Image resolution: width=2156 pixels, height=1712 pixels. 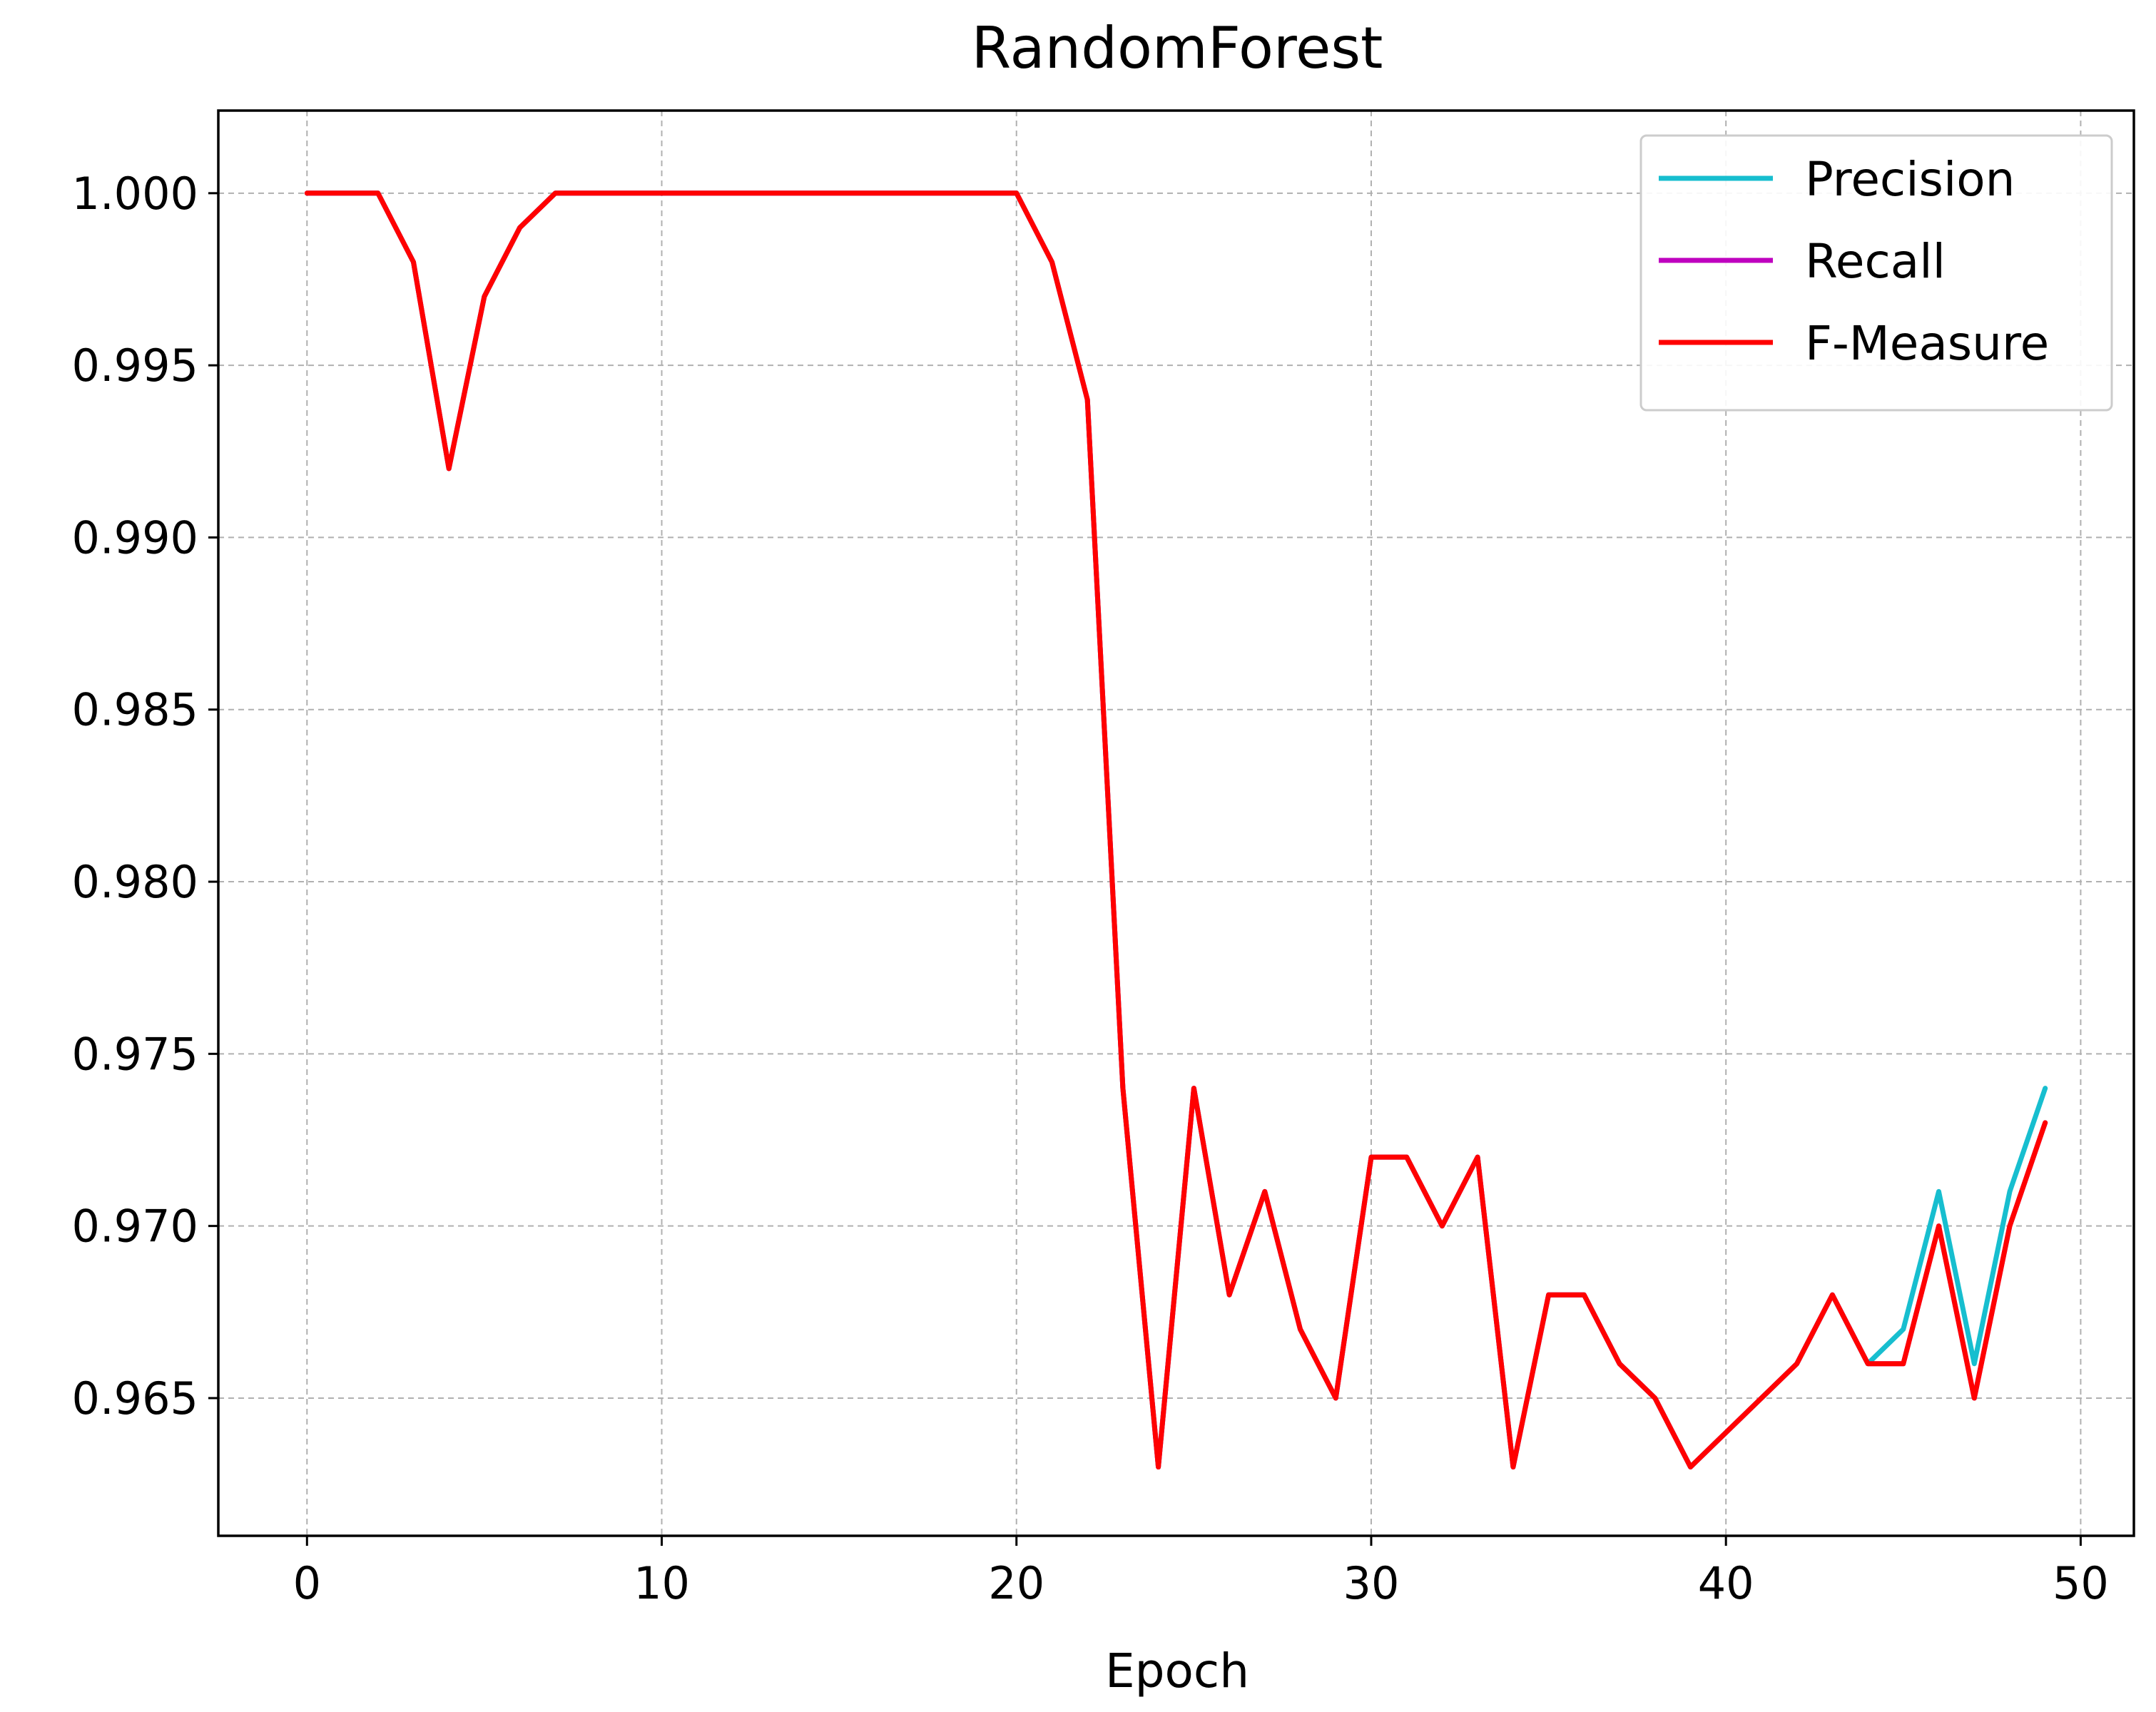 I want to click on y-tick-label: 1.000, so click(x=135, y=194).